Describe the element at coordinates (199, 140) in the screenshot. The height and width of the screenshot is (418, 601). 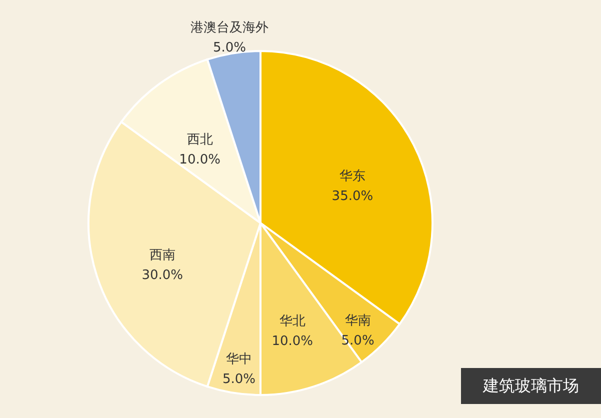
I see `slice-label: 西北` at that location.